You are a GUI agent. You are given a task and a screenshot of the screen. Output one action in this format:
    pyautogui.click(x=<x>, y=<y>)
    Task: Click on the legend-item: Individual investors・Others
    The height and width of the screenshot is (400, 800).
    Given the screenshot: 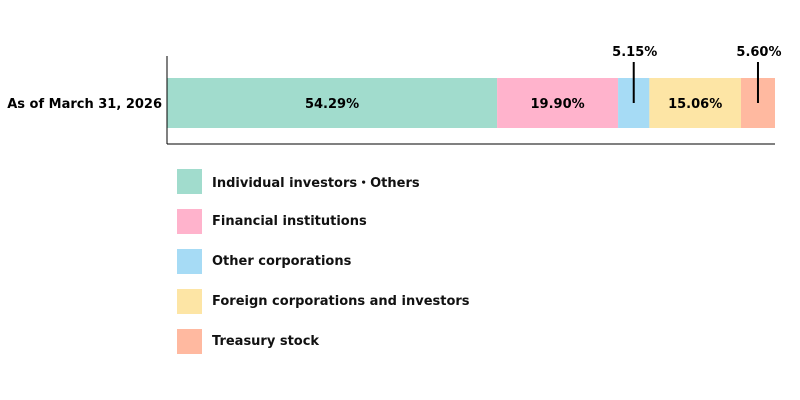 What is the action you would take?
    pyautogui.click(x=323, y=181)
    